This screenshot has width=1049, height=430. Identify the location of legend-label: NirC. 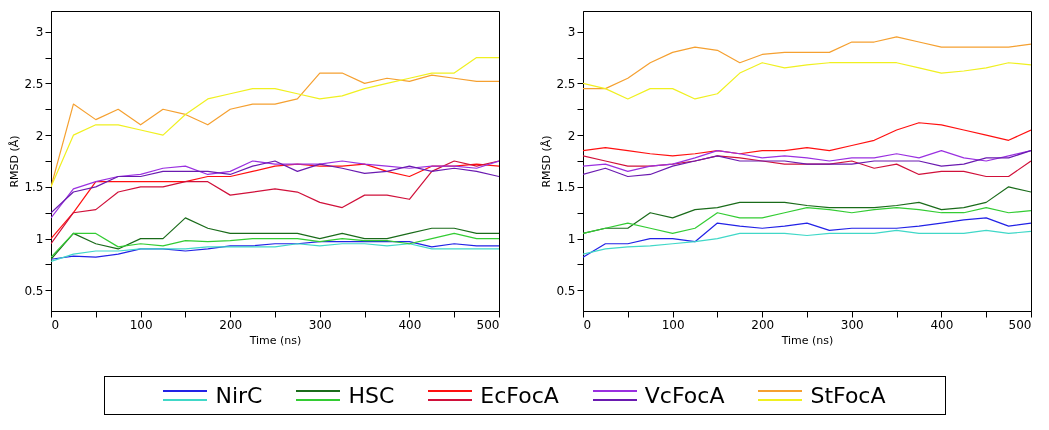
(239, 395).